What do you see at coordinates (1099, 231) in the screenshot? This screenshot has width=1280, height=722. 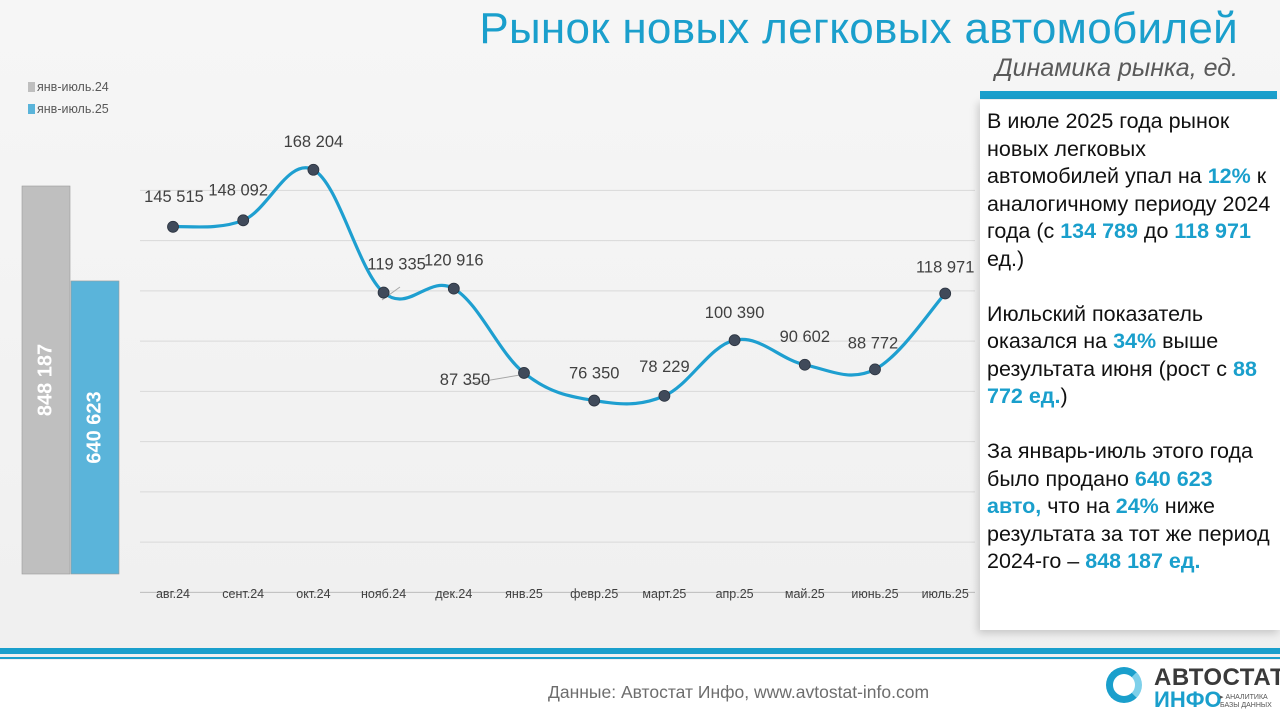 I see `info-highlight: 134 789` at bounding box center [1099, 231].